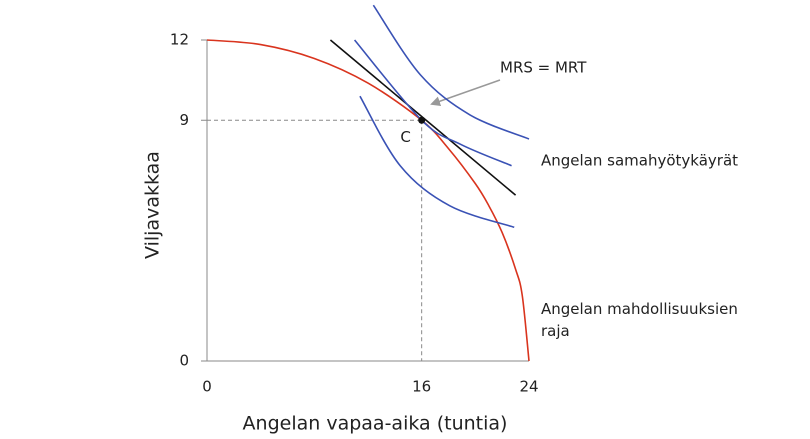 This screenshot has height=439, width=810. I want to click on y-axis-title: Viljavakkaa, so click(153, 205).